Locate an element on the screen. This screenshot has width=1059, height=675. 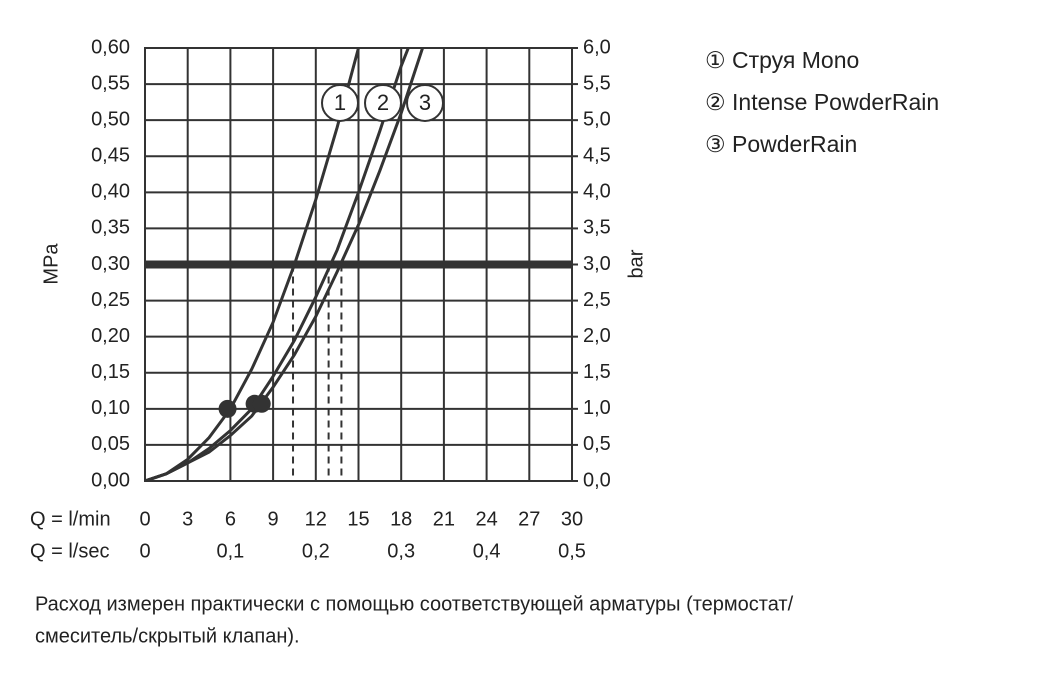
y-tick-label: 0,35 is located at coordinates (110, 228).